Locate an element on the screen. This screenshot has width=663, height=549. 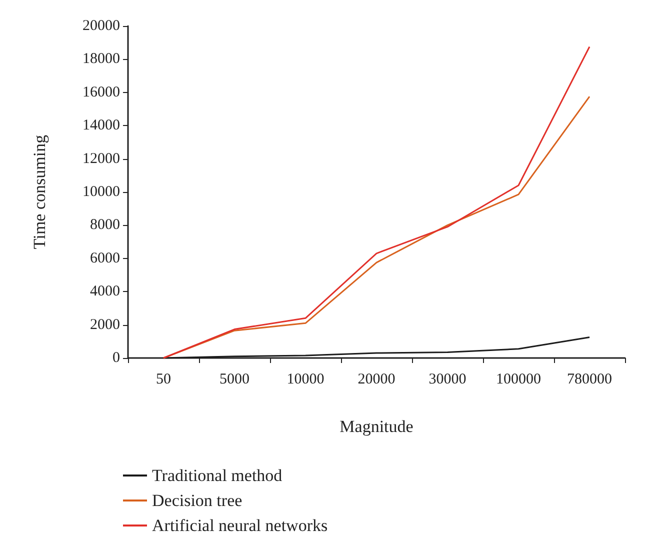
y-tick-label: 4000 is located at coordinates (105, 292).